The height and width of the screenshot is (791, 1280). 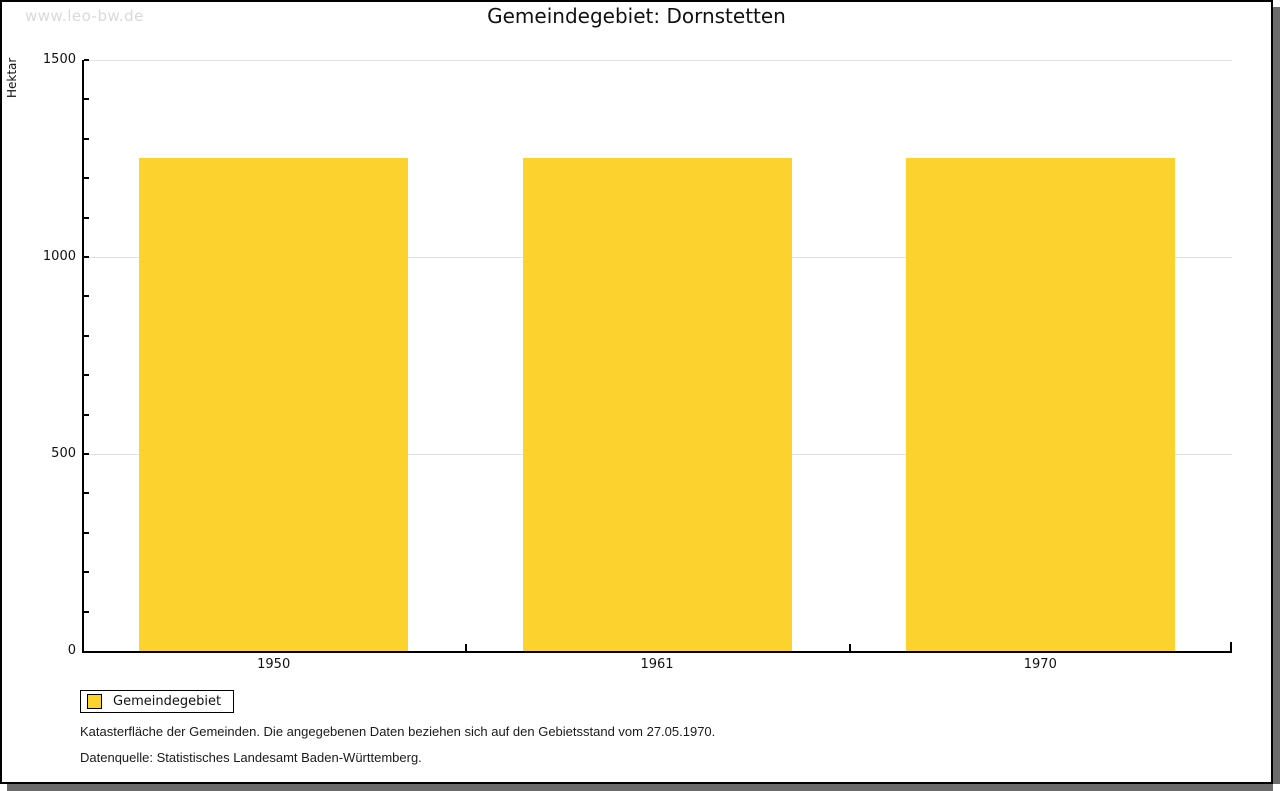 I want to click on x-tick-label: 1961, so click(x=657, y=664).